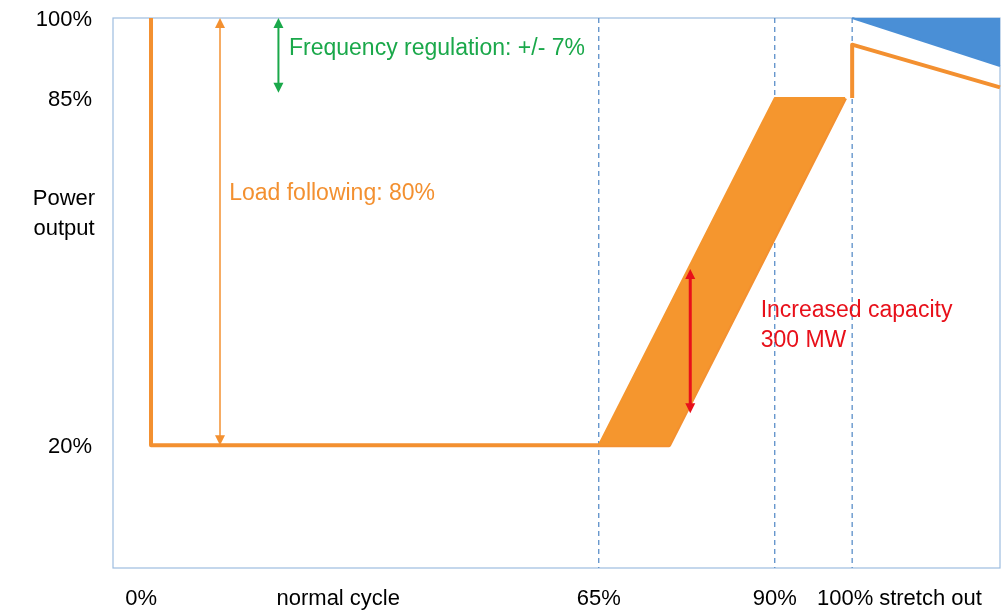 The width and height of the screenshot is (1007, 614). Describe the element at coordinates (63, 18) in the screenshot. I see `y-tick-label: 100%` at that location.